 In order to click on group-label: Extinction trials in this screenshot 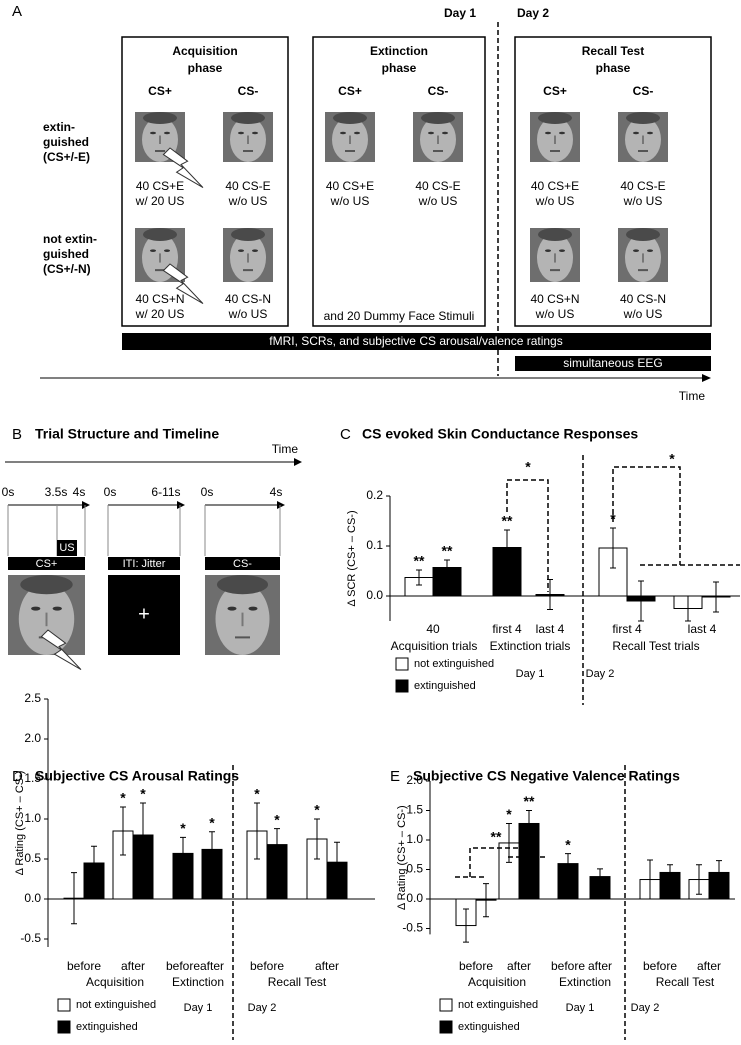, I will do `click(530, 646)`.